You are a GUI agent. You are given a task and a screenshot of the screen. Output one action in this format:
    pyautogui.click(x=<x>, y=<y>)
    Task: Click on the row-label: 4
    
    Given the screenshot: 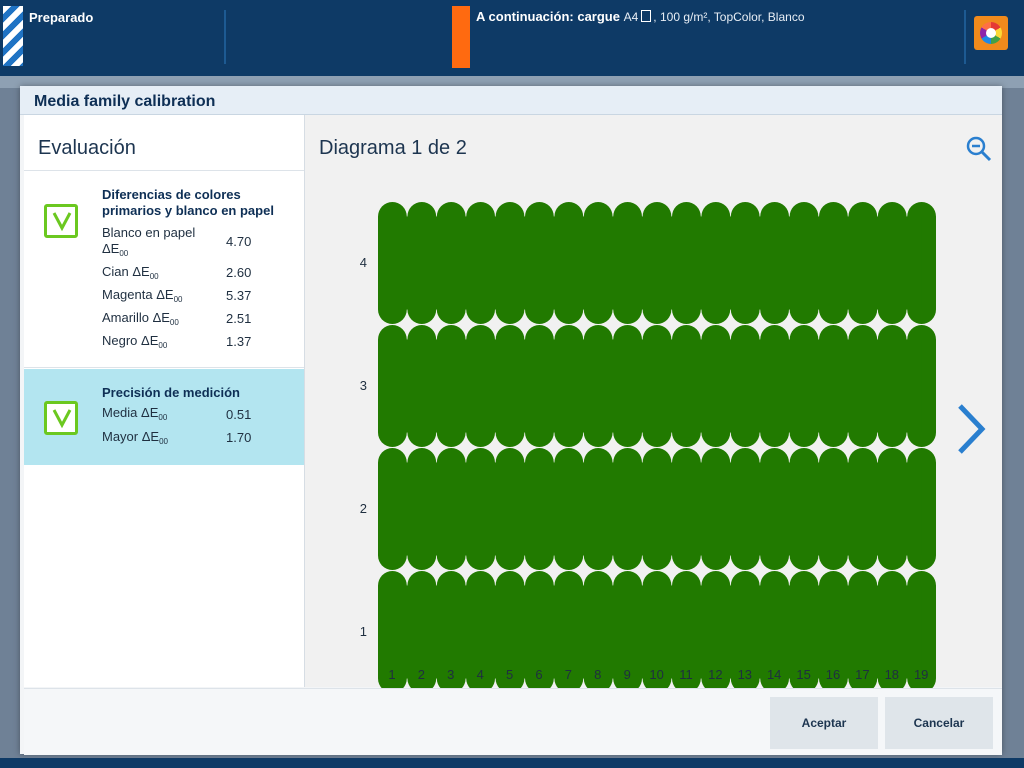 What is the action you would take?
    pyautogui.click(x=363, y=262)
    